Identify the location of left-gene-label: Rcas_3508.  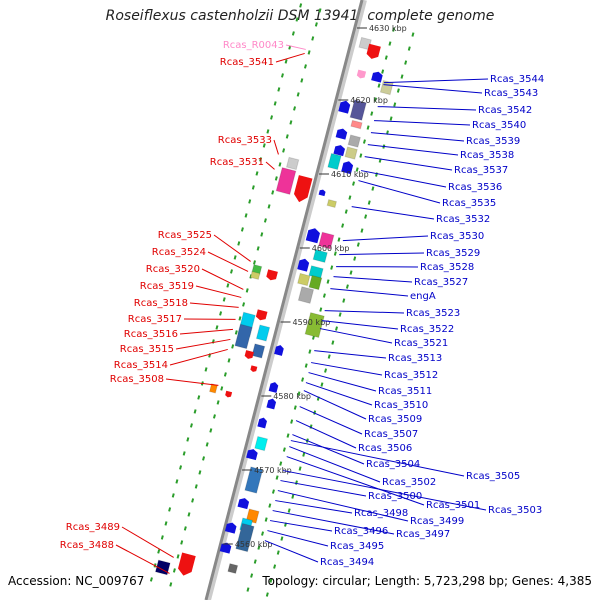
(137, 379).